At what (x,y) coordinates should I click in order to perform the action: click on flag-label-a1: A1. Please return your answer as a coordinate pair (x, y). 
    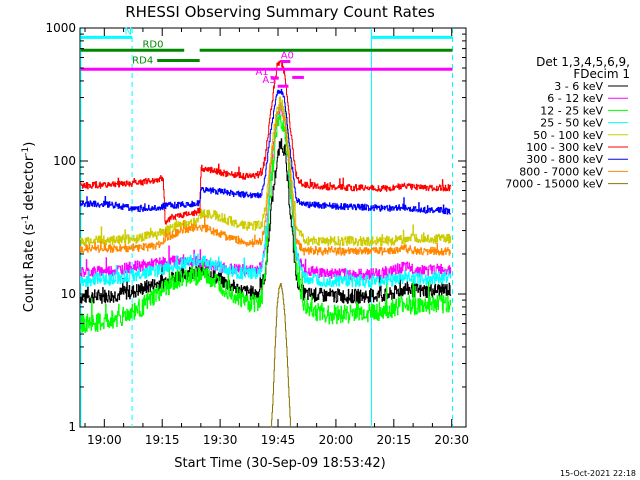
    Looking at the image, I should click on (261, 72).